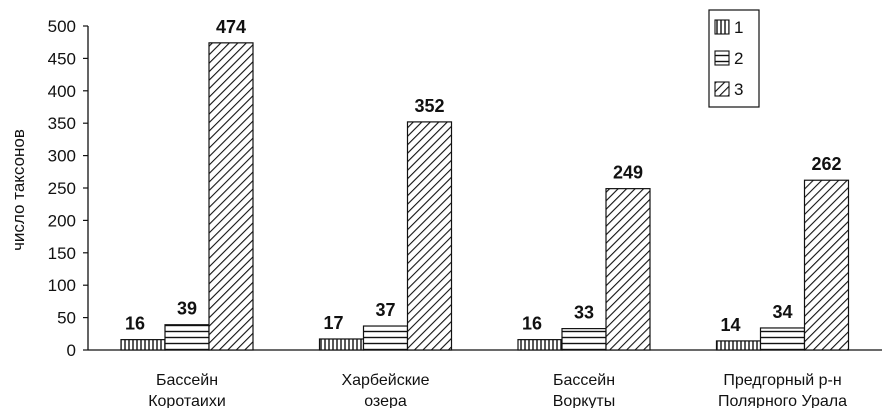  Describe the element at coordinates (738, 89) in the screenshot. I see `legend-label: 3` at that location.